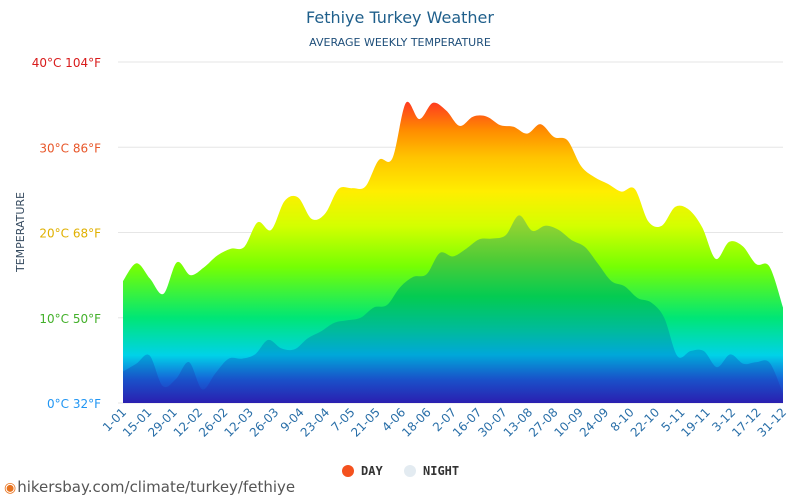 The width and height of the screenshot is (800, 500). I want to click on x-tick-label: 19-11, so click(695, 422).